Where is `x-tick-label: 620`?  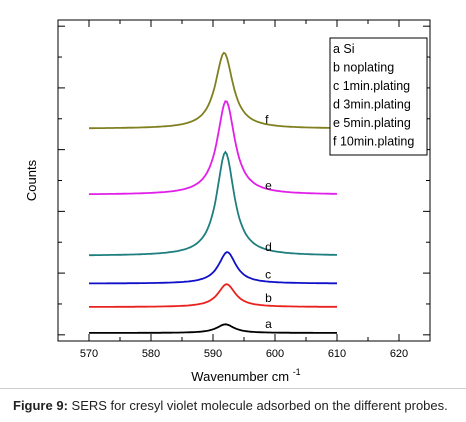 x-tick-label: 620 is located at coordinates (399, 354).